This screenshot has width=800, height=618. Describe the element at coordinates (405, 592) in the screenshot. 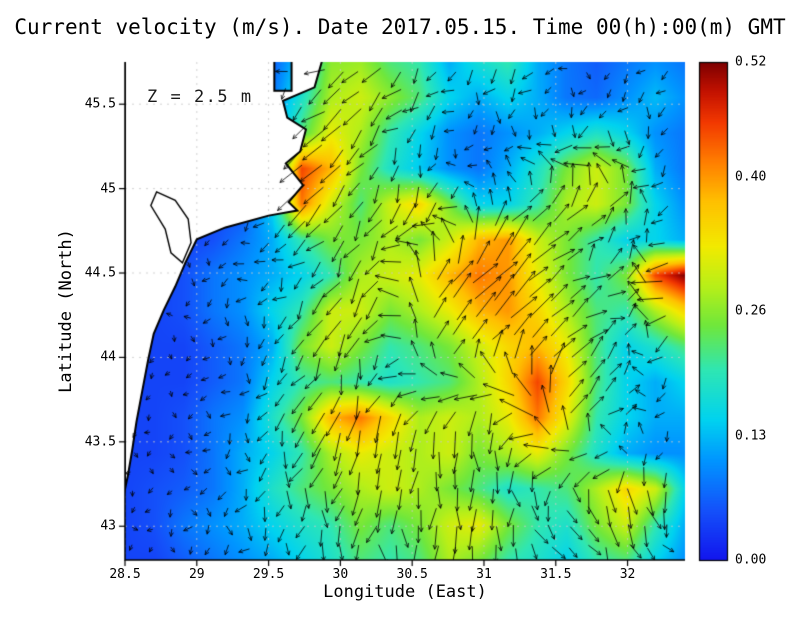

I see `x-axis-label: Longitude (East)` at that location.